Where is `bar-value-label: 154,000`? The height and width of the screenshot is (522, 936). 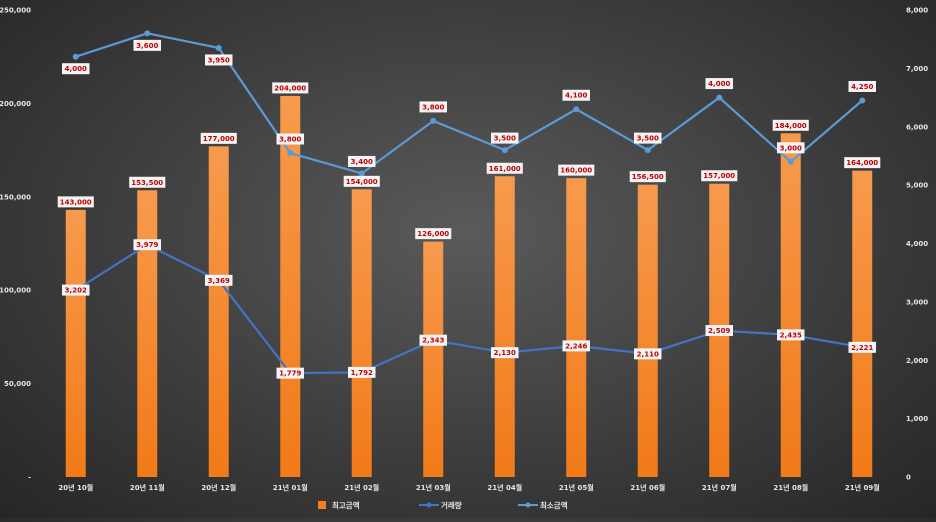
bar-value-label: 154,000 is located at coordinates (362, 182).